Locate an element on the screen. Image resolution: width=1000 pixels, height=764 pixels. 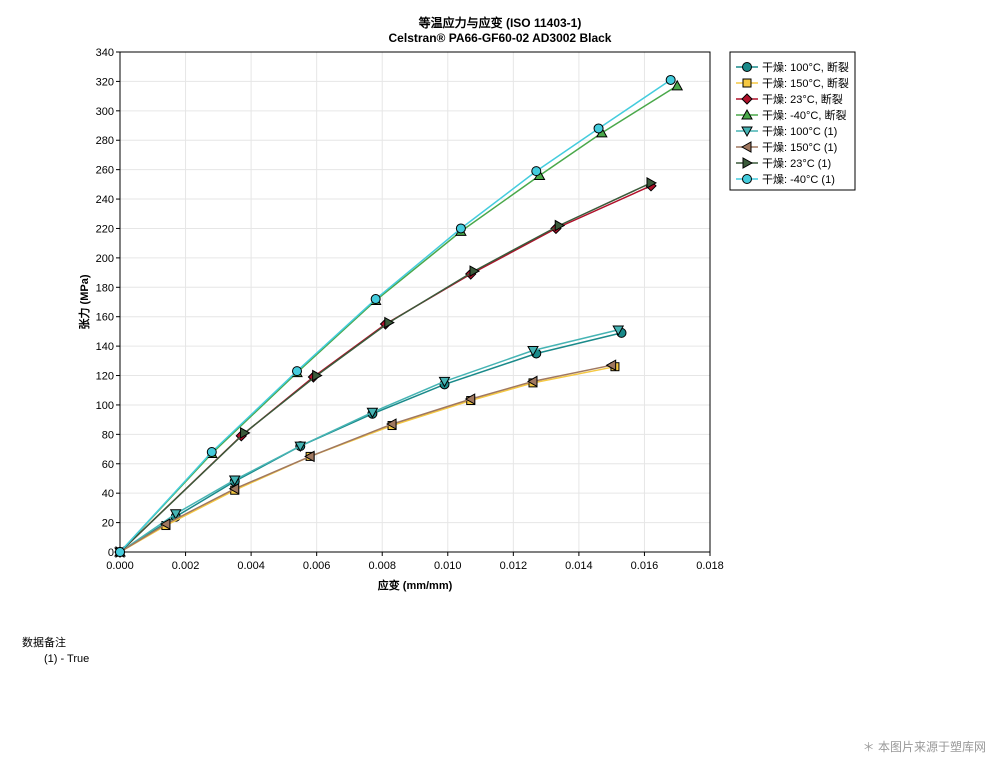
y-tick-label: 20 is located at coordinates (108, 524).